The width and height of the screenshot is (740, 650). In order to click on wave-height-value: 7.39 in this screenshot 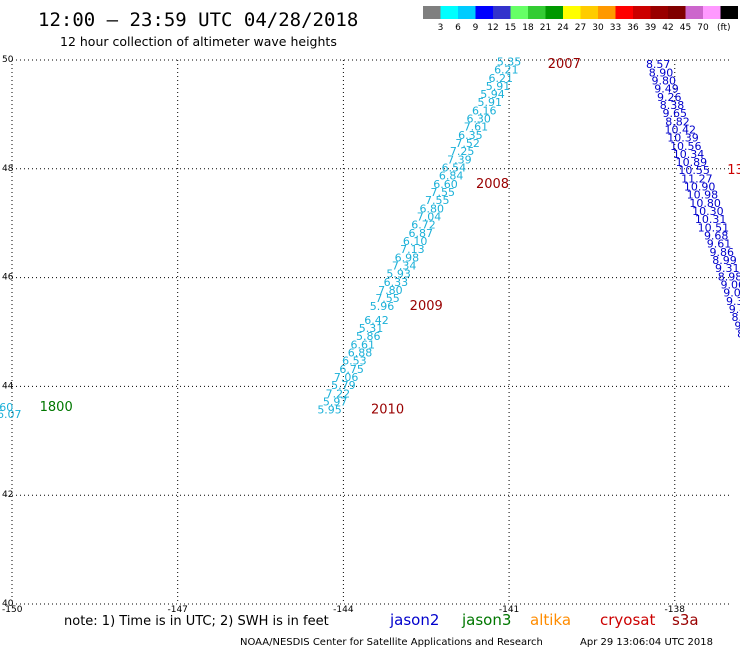, I will do `click(459, 159)`.